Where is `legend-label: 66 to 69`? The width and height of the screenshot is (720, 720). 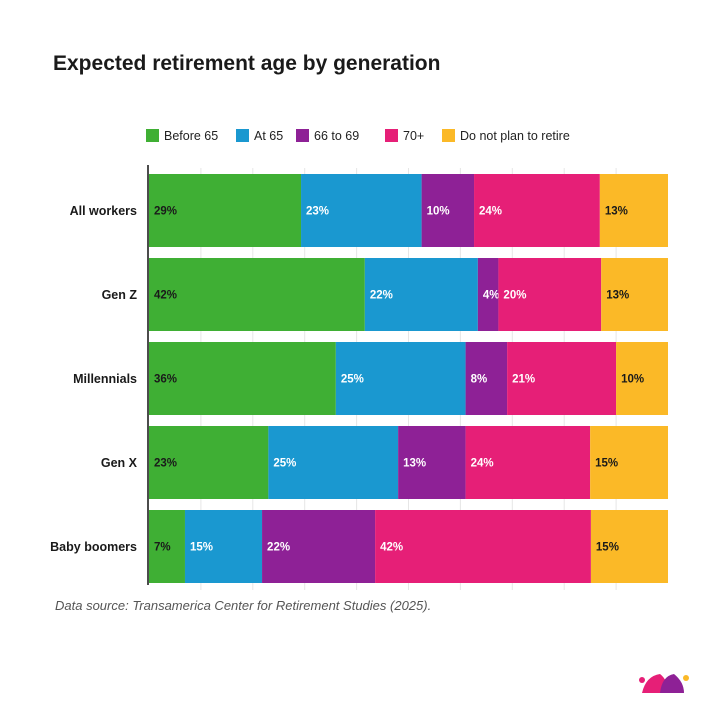 legend-label: 66 to 69 is located at coordinates (336, 136).